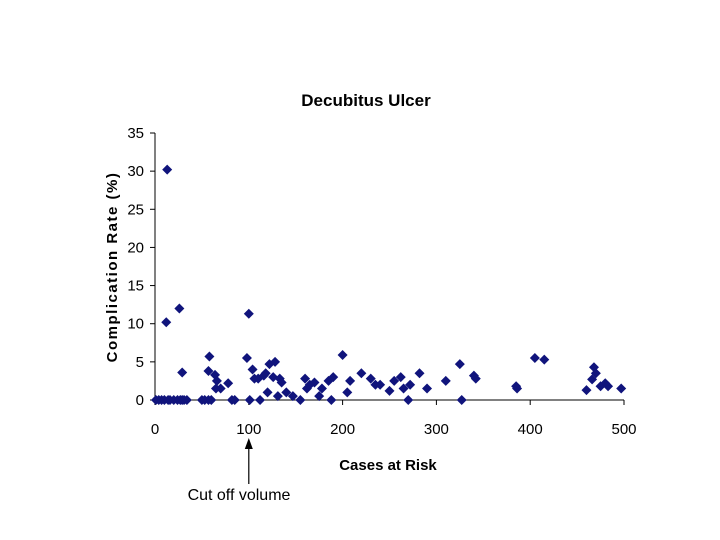  I want to click on y-tick-label: 10, so click(135, 324).